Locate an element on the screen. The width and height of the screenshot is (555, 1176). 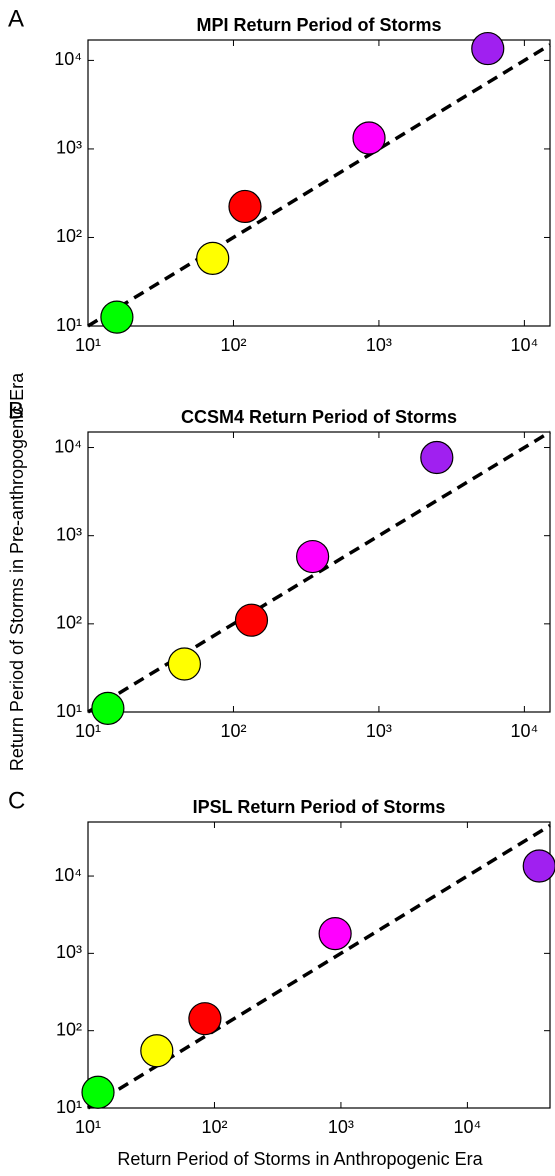
panel-label: B is located at coordinates (16, 410).